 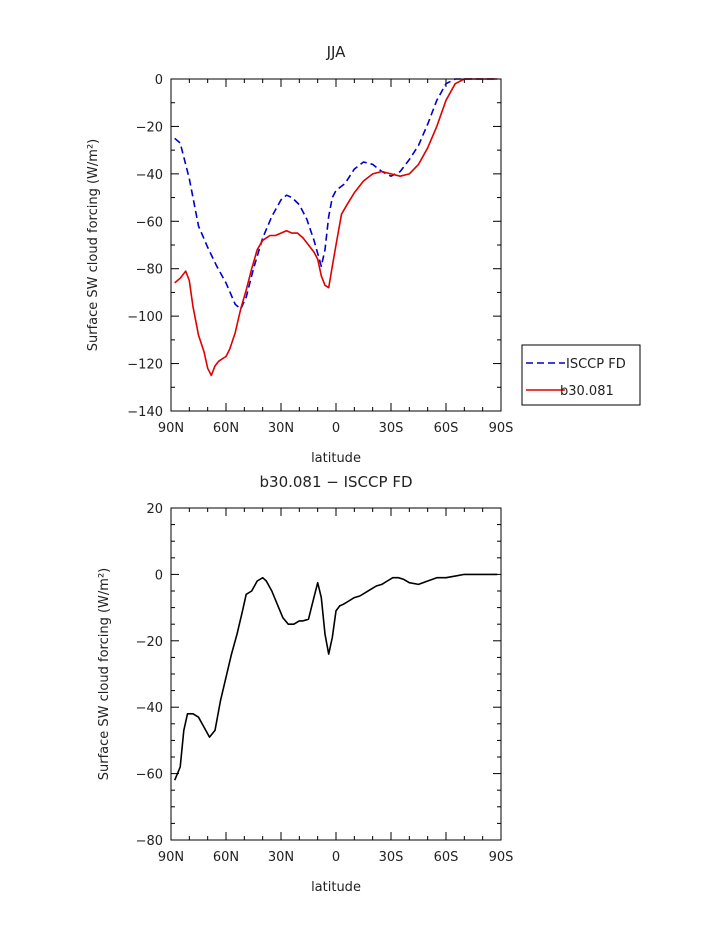 What do you see at coordinates (154, 509) in the screenshot?
I see `y-tick-label: 20` at bounding box center [154, 509].